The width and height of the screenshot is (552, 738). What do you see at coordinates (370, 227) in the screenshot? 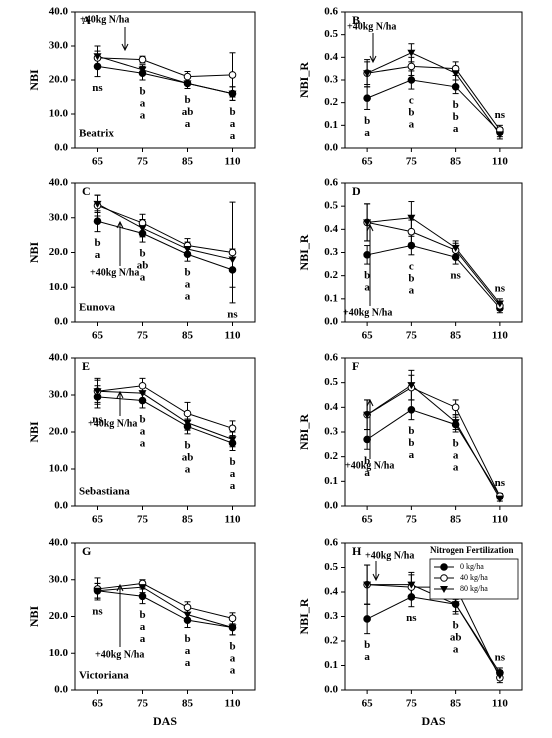
I see `arrow-head` at bounding box center [370, 227].